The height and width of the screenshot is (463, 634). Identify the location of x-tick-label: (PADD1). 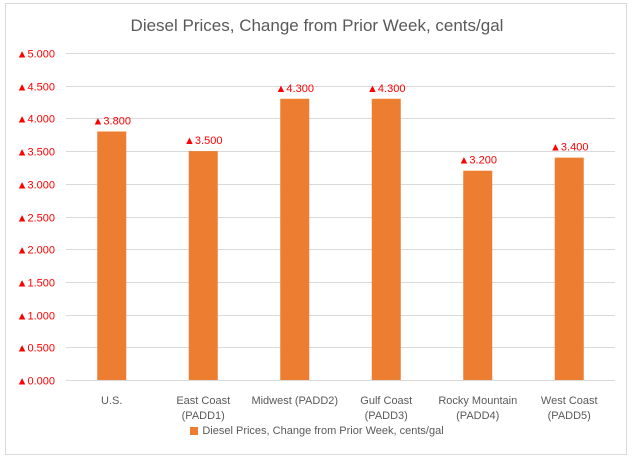
(203, 416).